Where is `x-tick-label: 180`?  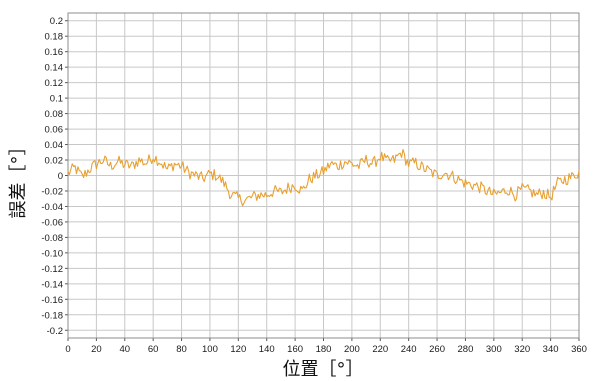 x-tick-label: 180 is located at coordinates (324, 349).